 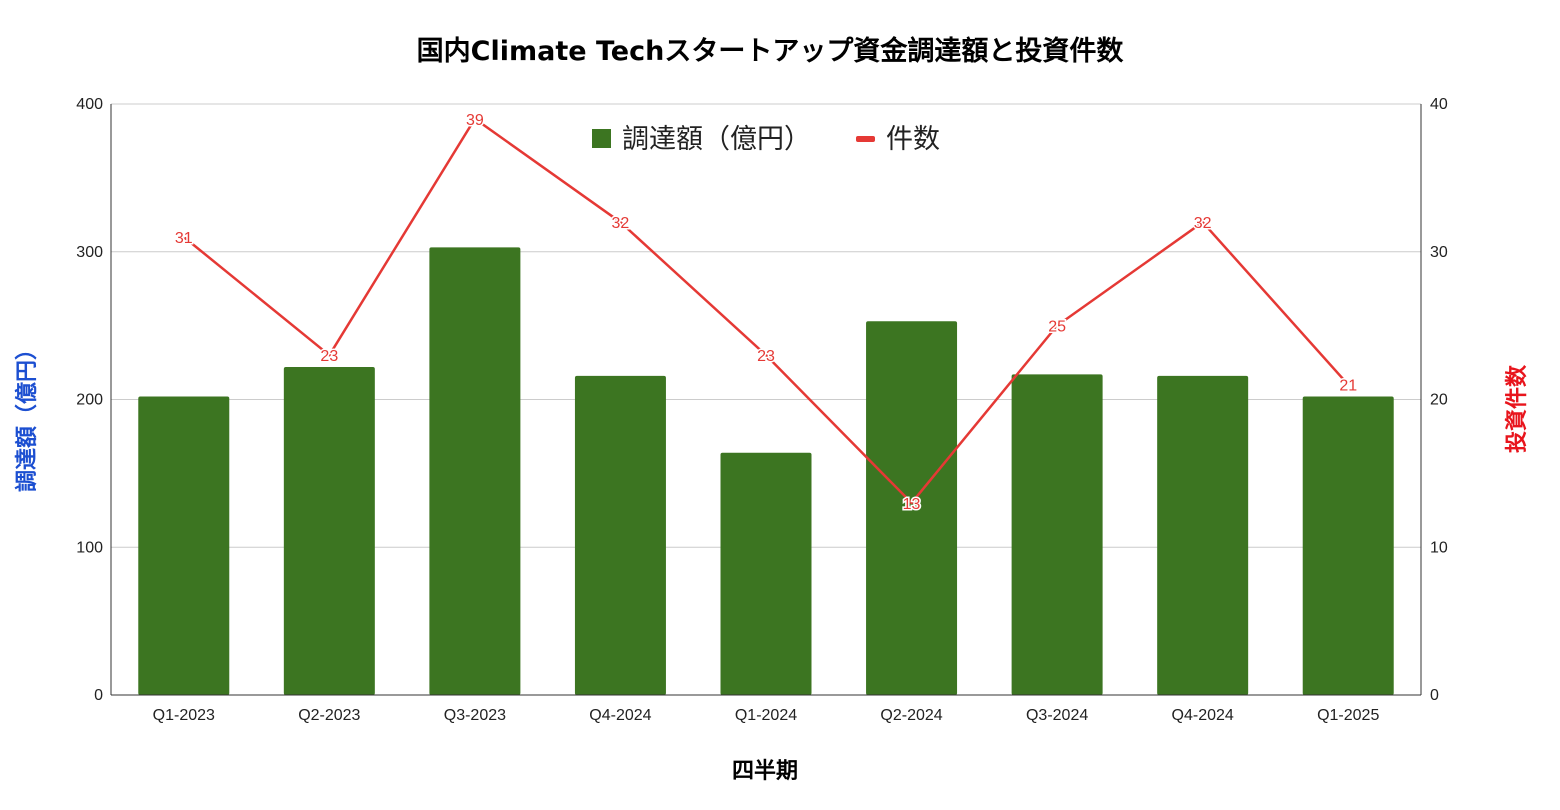 I want to click on legend: 調達額（億円） 件数, so click(x=766, y=139).